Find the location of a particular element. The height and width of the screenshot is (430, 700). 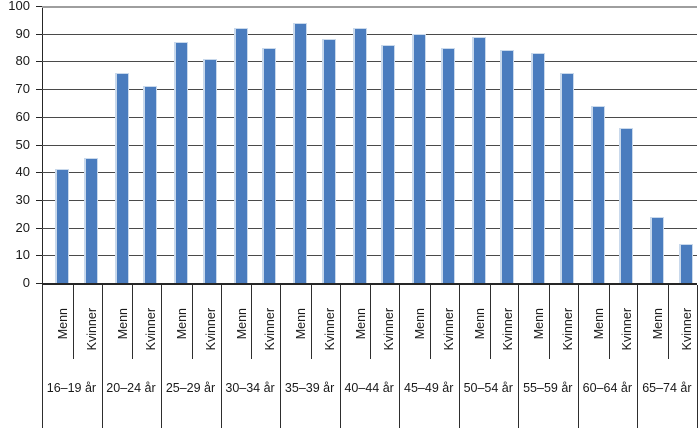

y-axis-label: 0 is located at coordinates (26, 282).